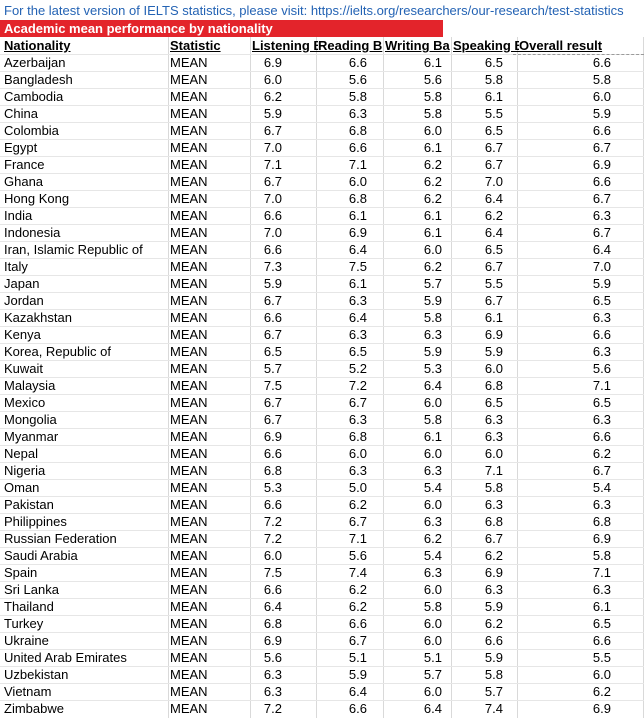 This screenshot has height=718, width=644. What do you see at coordinates (21, 147) in the screenshot?
I see `cell-nationality: Egypt` at bounding box center [21, 147].